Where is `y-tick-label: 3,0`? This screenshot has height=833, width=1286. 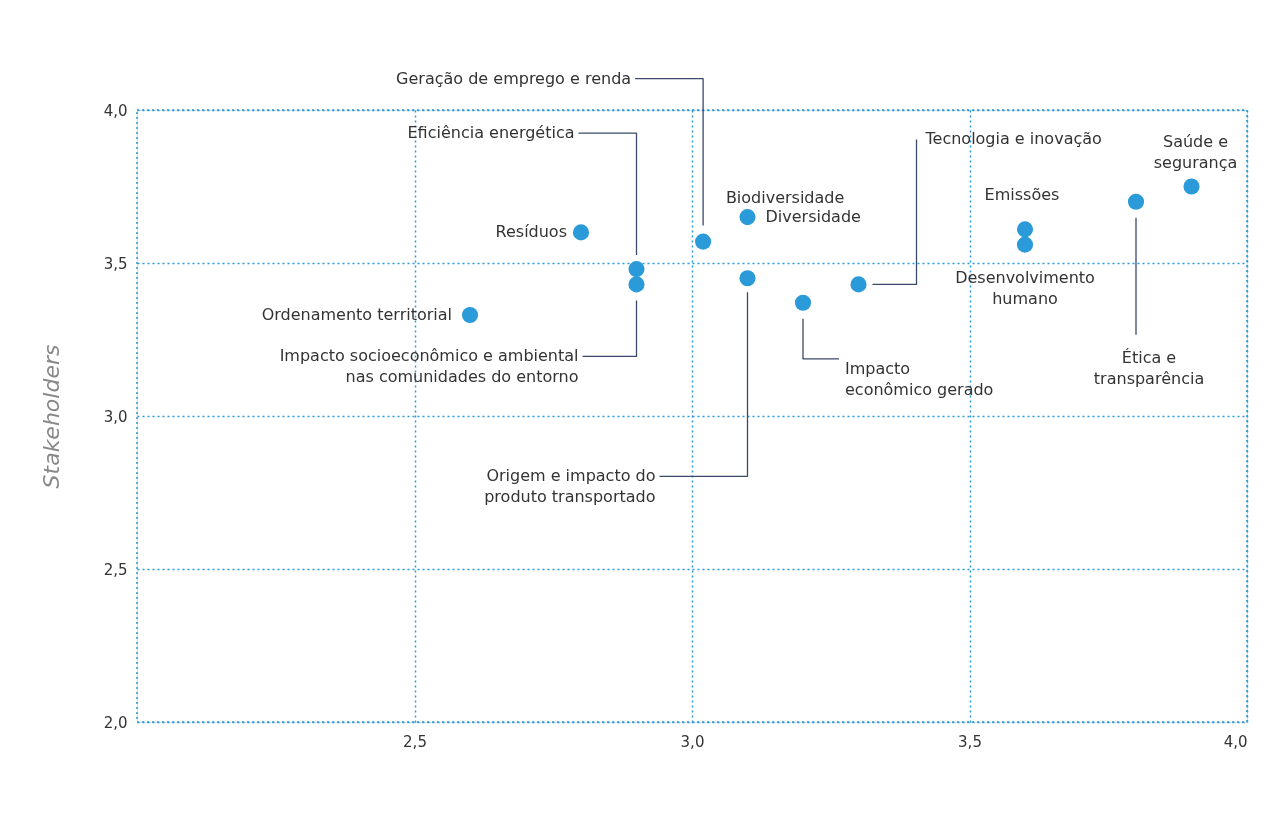 y-tick-label: 3,0 is located at coordinates (115, 416).